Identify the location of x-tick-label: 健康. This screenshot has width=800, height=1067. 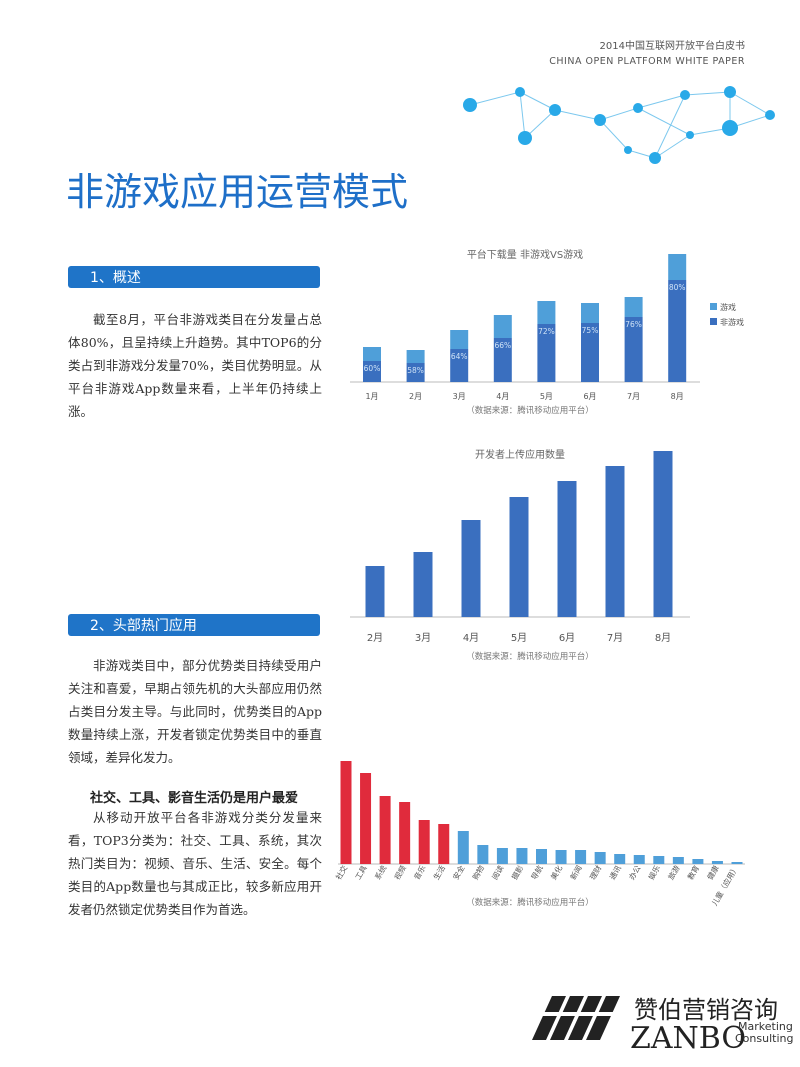
(713, 872).